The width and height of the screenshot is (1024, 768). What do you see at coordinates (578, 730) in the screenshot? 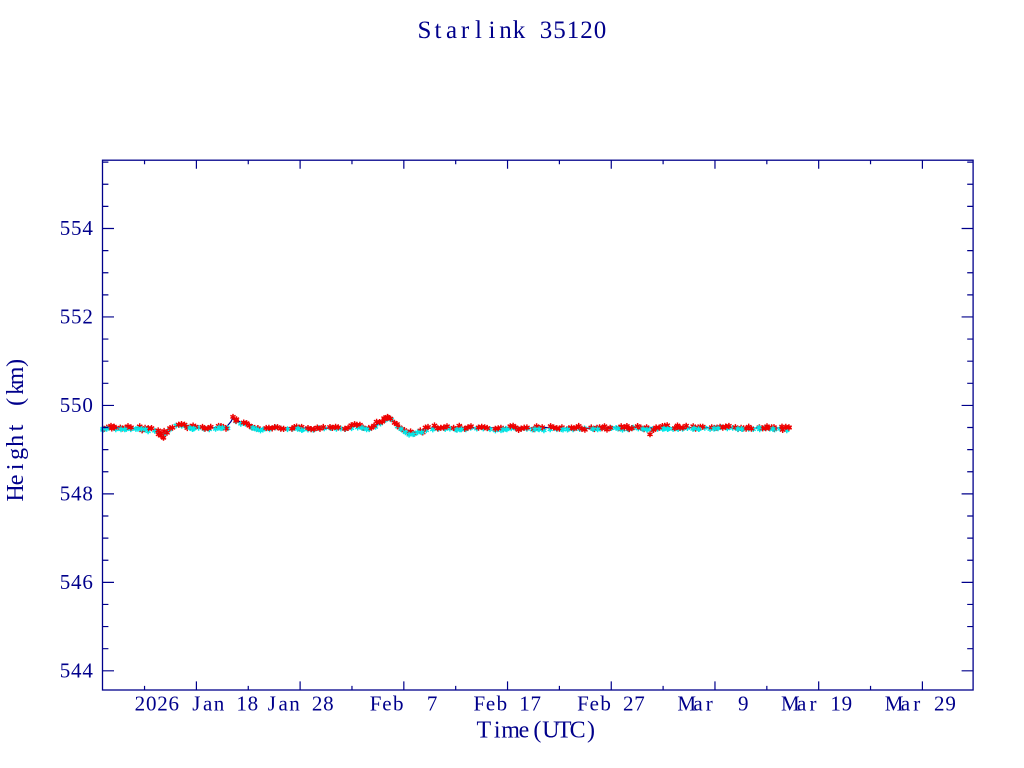
I see `svg-text: C` at bounding box center [578, 730].